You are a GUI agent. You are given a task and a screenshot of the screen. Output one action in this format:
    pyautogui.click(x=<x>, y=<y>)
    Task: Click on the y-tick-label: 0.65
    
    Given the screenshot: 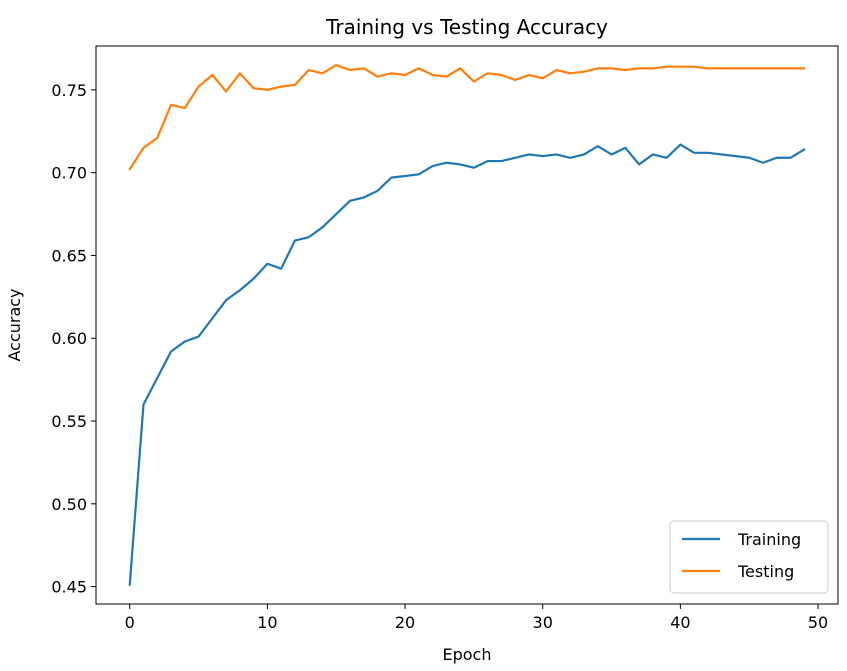 What is the action you would take?
    pyautogui.click(x=69, y=255)
    